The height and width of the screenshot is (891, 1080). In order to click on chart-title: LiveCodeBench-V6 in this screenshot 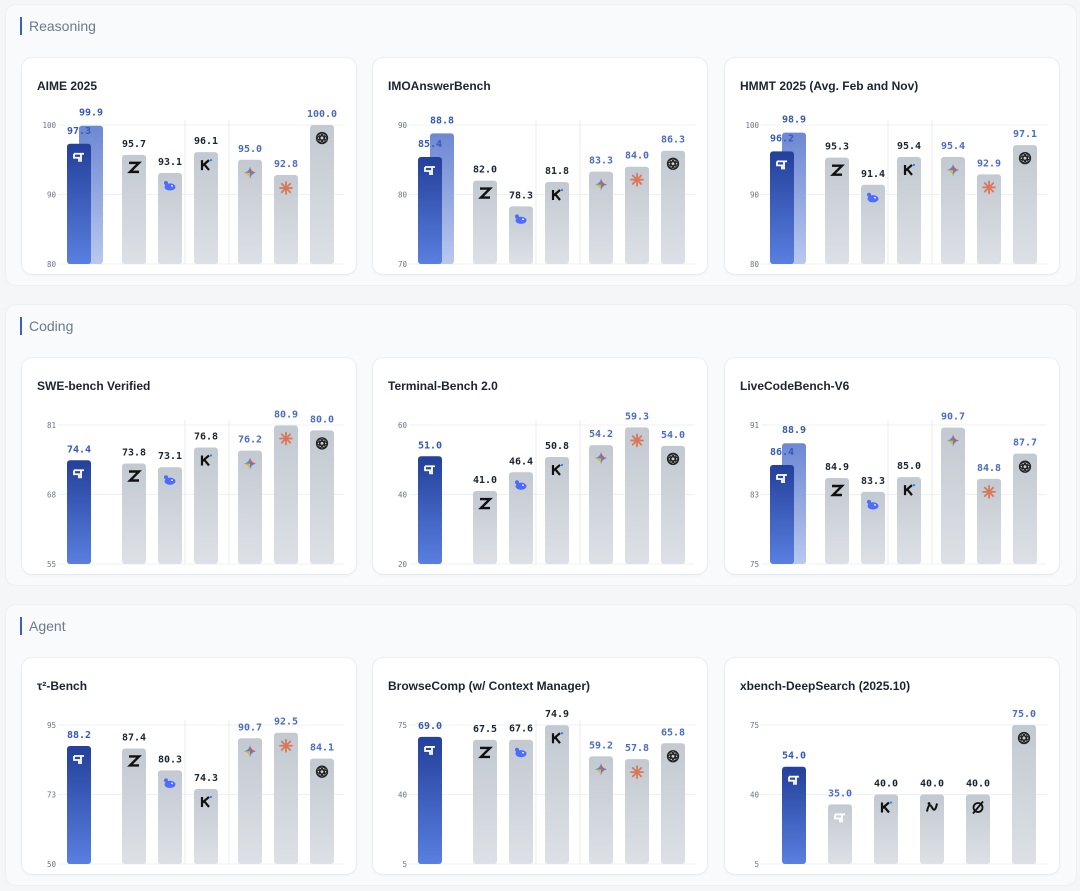, I will do `click(795, 386)`.